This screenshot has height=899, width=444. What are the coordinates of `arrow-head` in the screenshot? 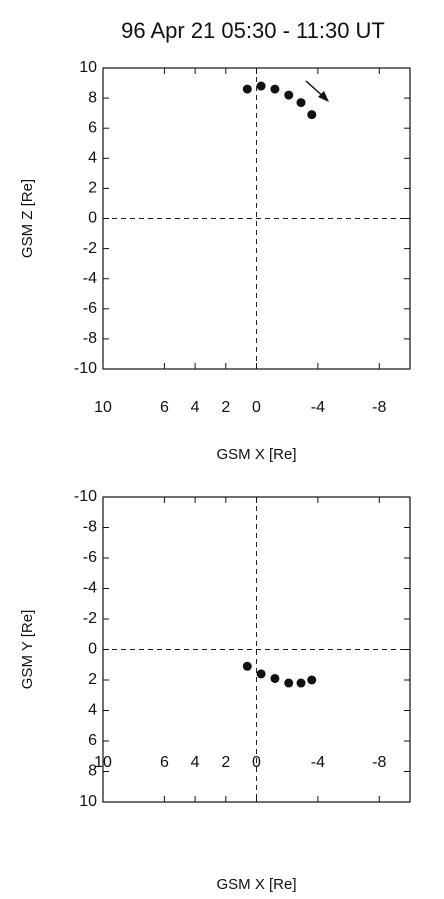 It's located at (323, 96).